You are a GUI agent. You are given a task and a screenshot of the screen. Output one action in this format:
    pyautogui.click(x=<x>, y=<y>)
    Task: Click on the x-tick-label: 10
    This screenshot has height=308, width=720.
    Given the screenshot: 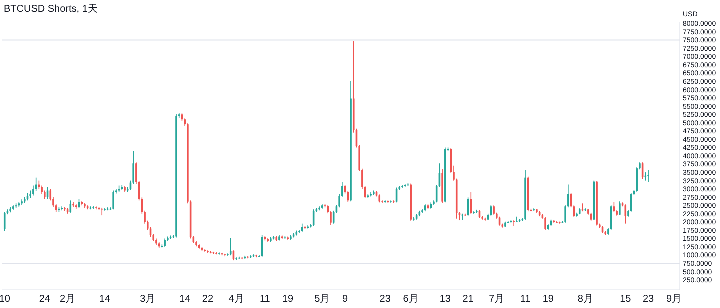 What is the action you would take?
    pyautogui.click(x=5, y=299)
    